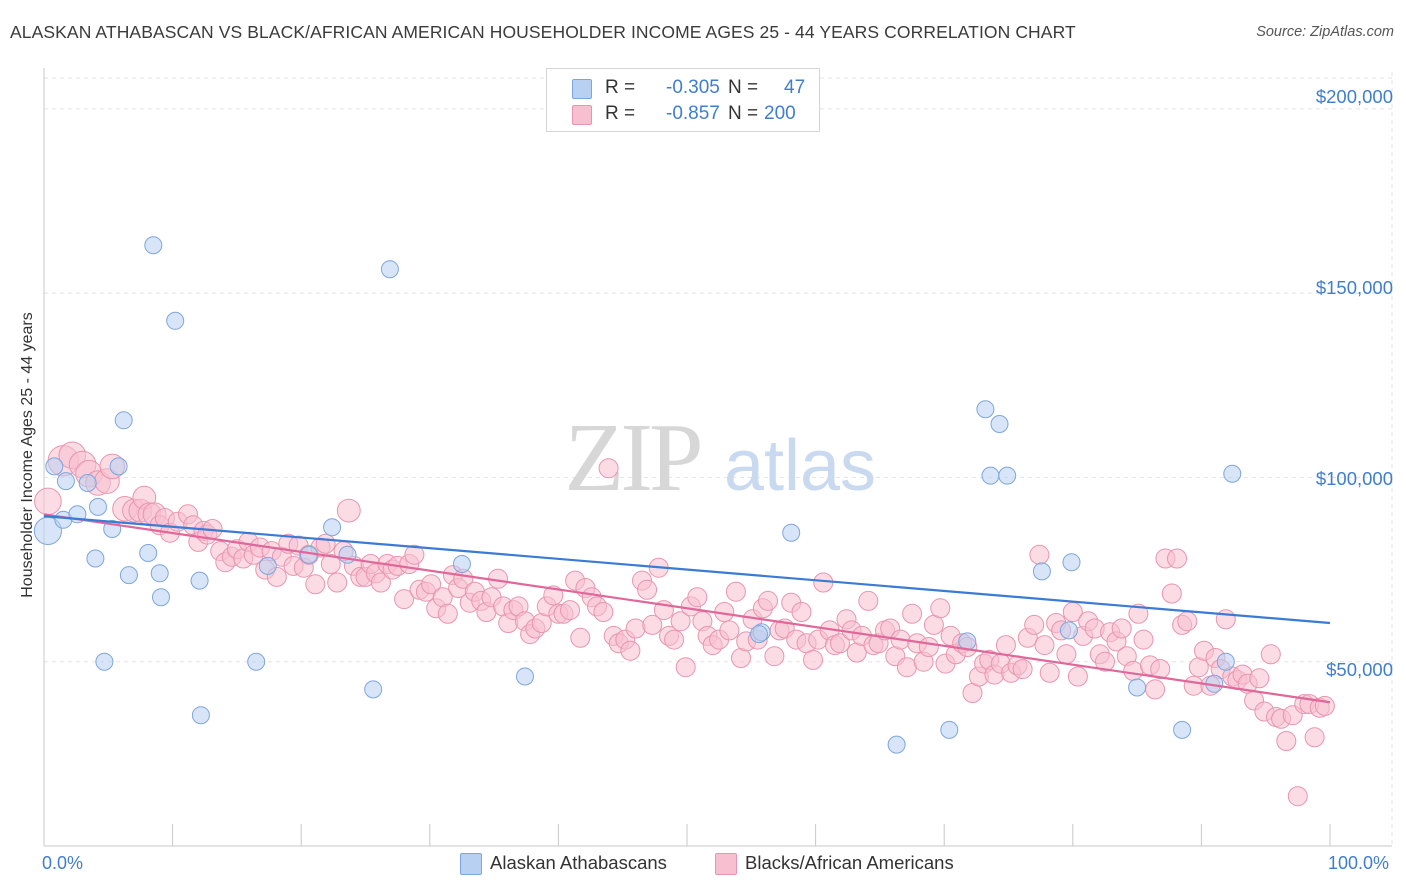 This screenshot has height=892, width=1406. What do you see at coordinates (721, 458) in the screenshot?
I see `watermark: ZIP atlas` at bounding box center [721, 458].